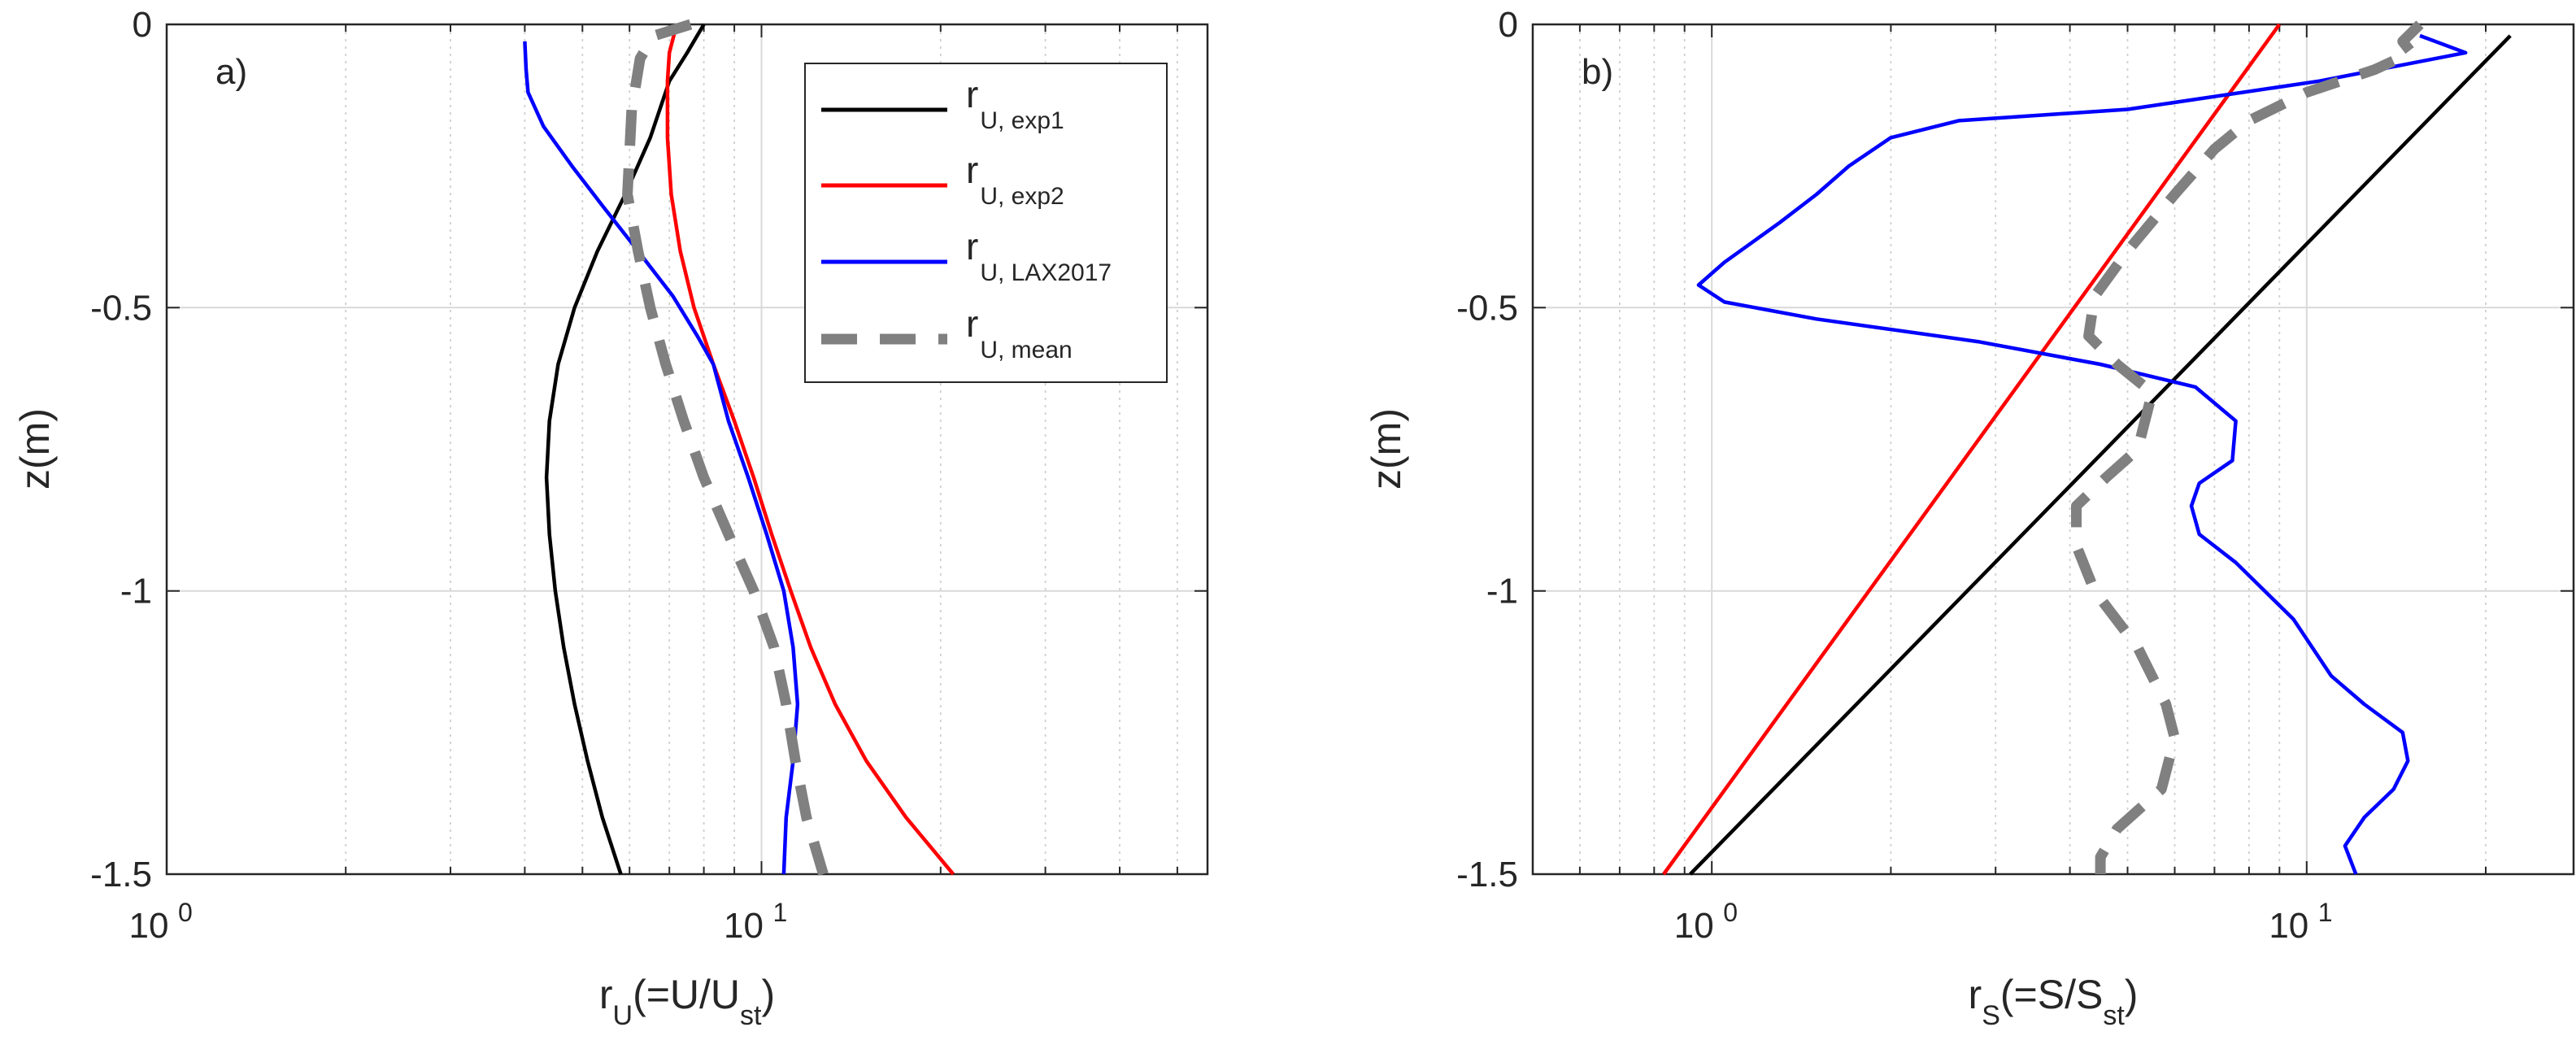 The width and height of the screenshot is (2576, 1062). I want to click on x-axis-label-b-mid: (=S/S, so click(2052, 994).